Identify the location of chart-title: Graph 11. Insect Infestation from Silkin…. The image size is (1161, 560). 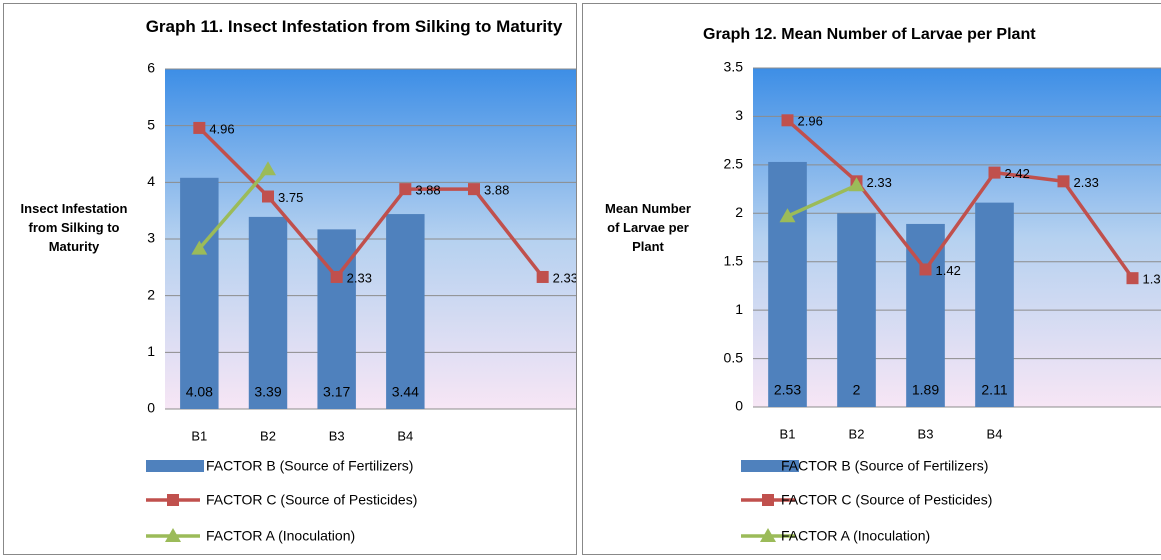
(354, 26).